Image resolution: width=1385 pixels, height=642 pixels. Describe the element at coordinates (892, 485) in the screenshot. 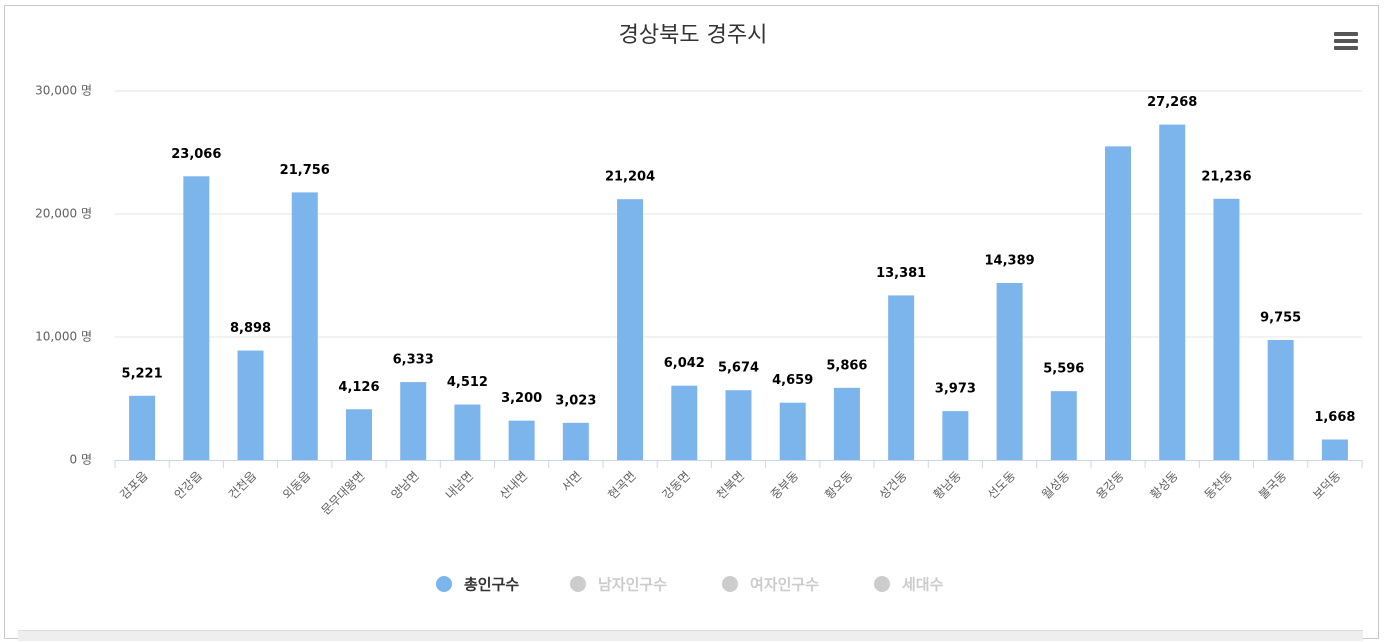

I see `x-tick-label: 성건동` at that location.